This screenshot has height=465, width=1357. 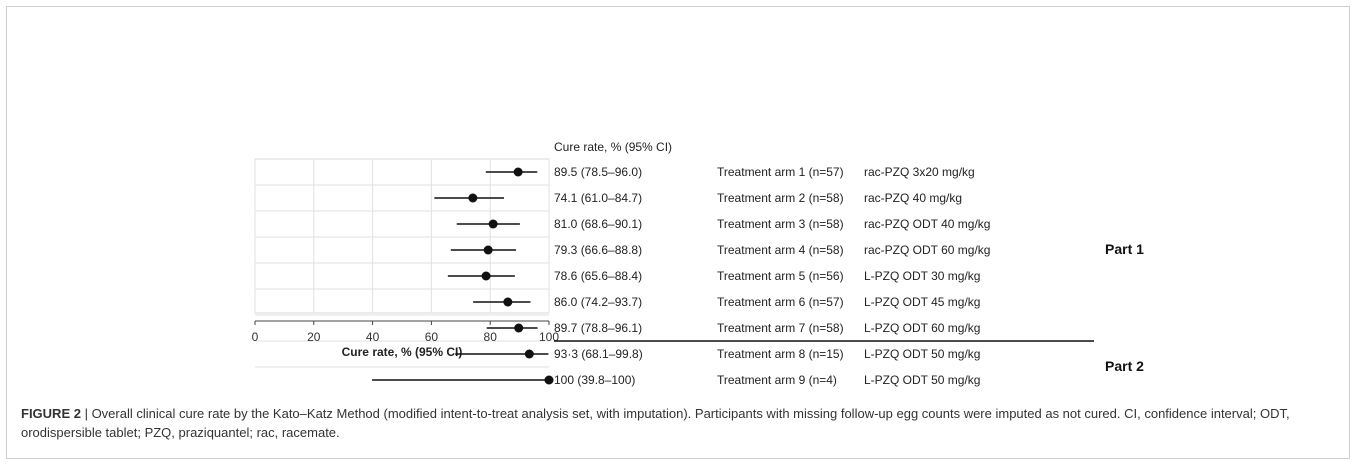 What do you see at coordinates (314, 337) in the screenshot?
I see `x-tick-label: 20` at bounding box center [314, 337].